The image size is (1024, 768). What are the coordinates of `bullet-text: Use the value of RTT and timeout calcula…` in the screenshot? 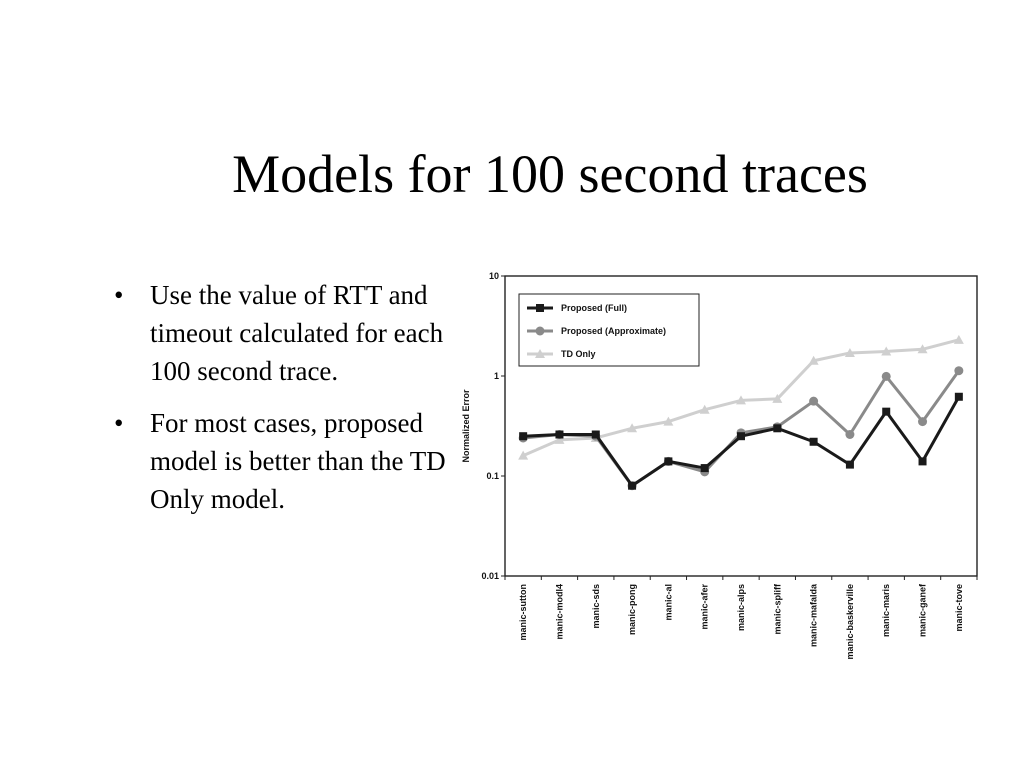 It's located at (297, 333).